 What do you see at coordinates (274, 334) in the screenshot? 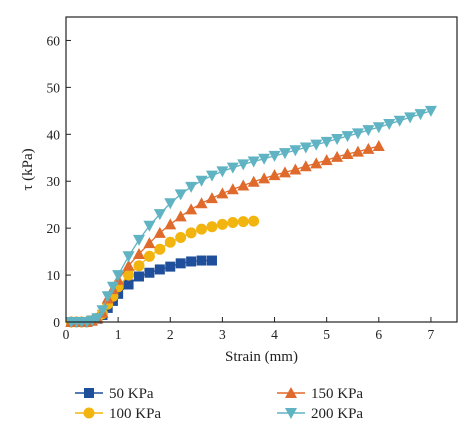
I see `x-tick-label: 4` at bounding box center [274, 334].